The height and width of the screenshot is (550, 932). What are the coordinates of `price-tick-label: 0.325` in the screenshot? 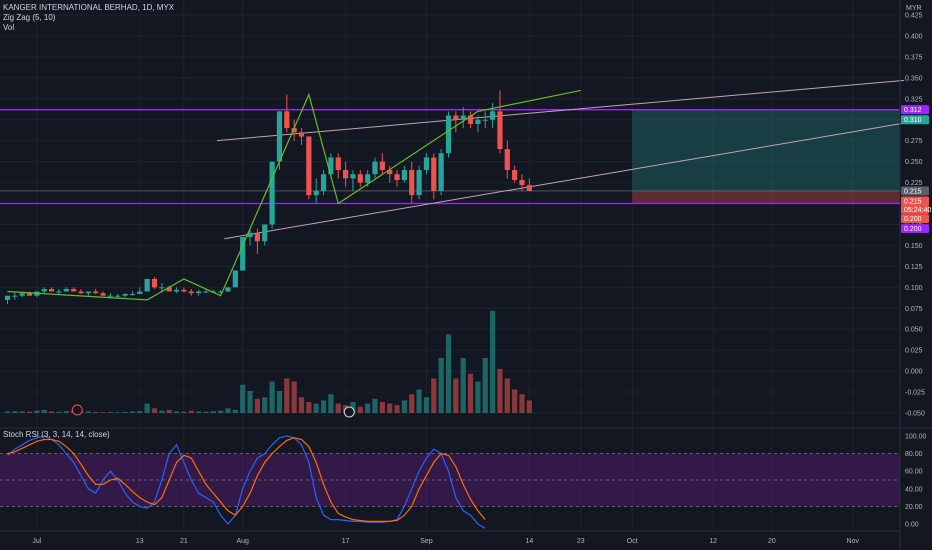 It's located at (914, 99).